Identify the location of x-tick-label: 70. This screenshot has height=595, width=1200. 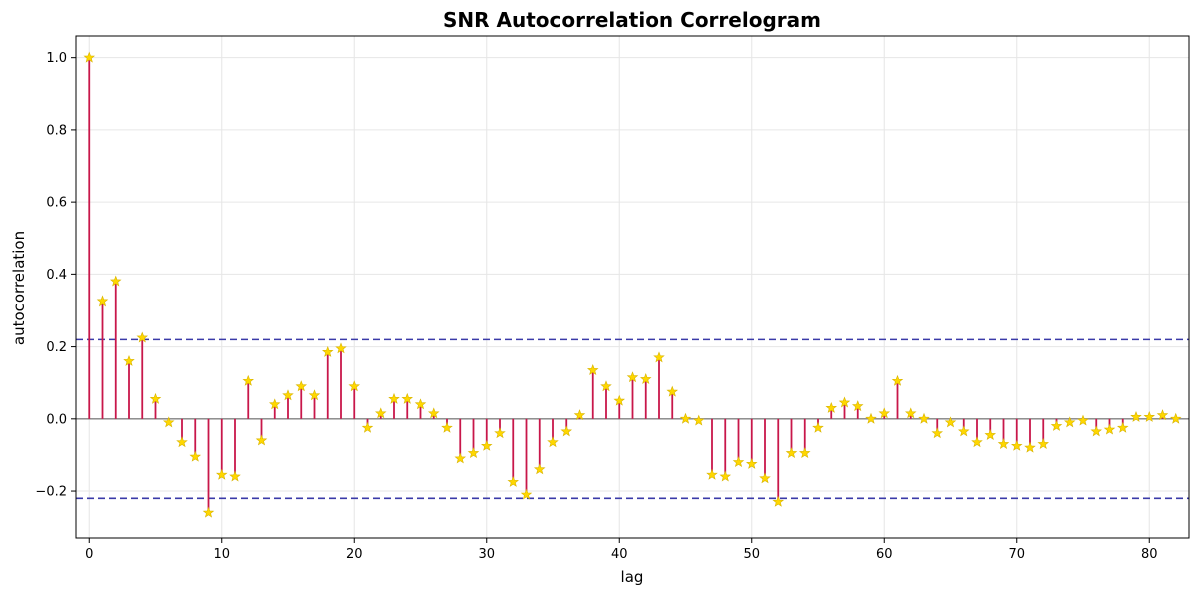
(1016, 554).